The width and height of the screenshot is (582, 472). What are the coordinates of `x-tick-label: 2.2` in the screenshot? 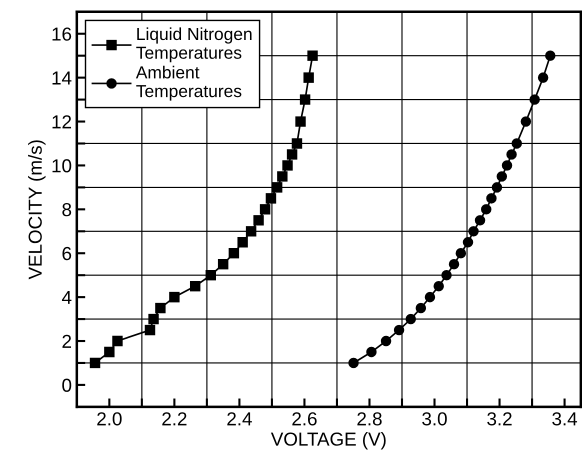 It's located at (174, 419).